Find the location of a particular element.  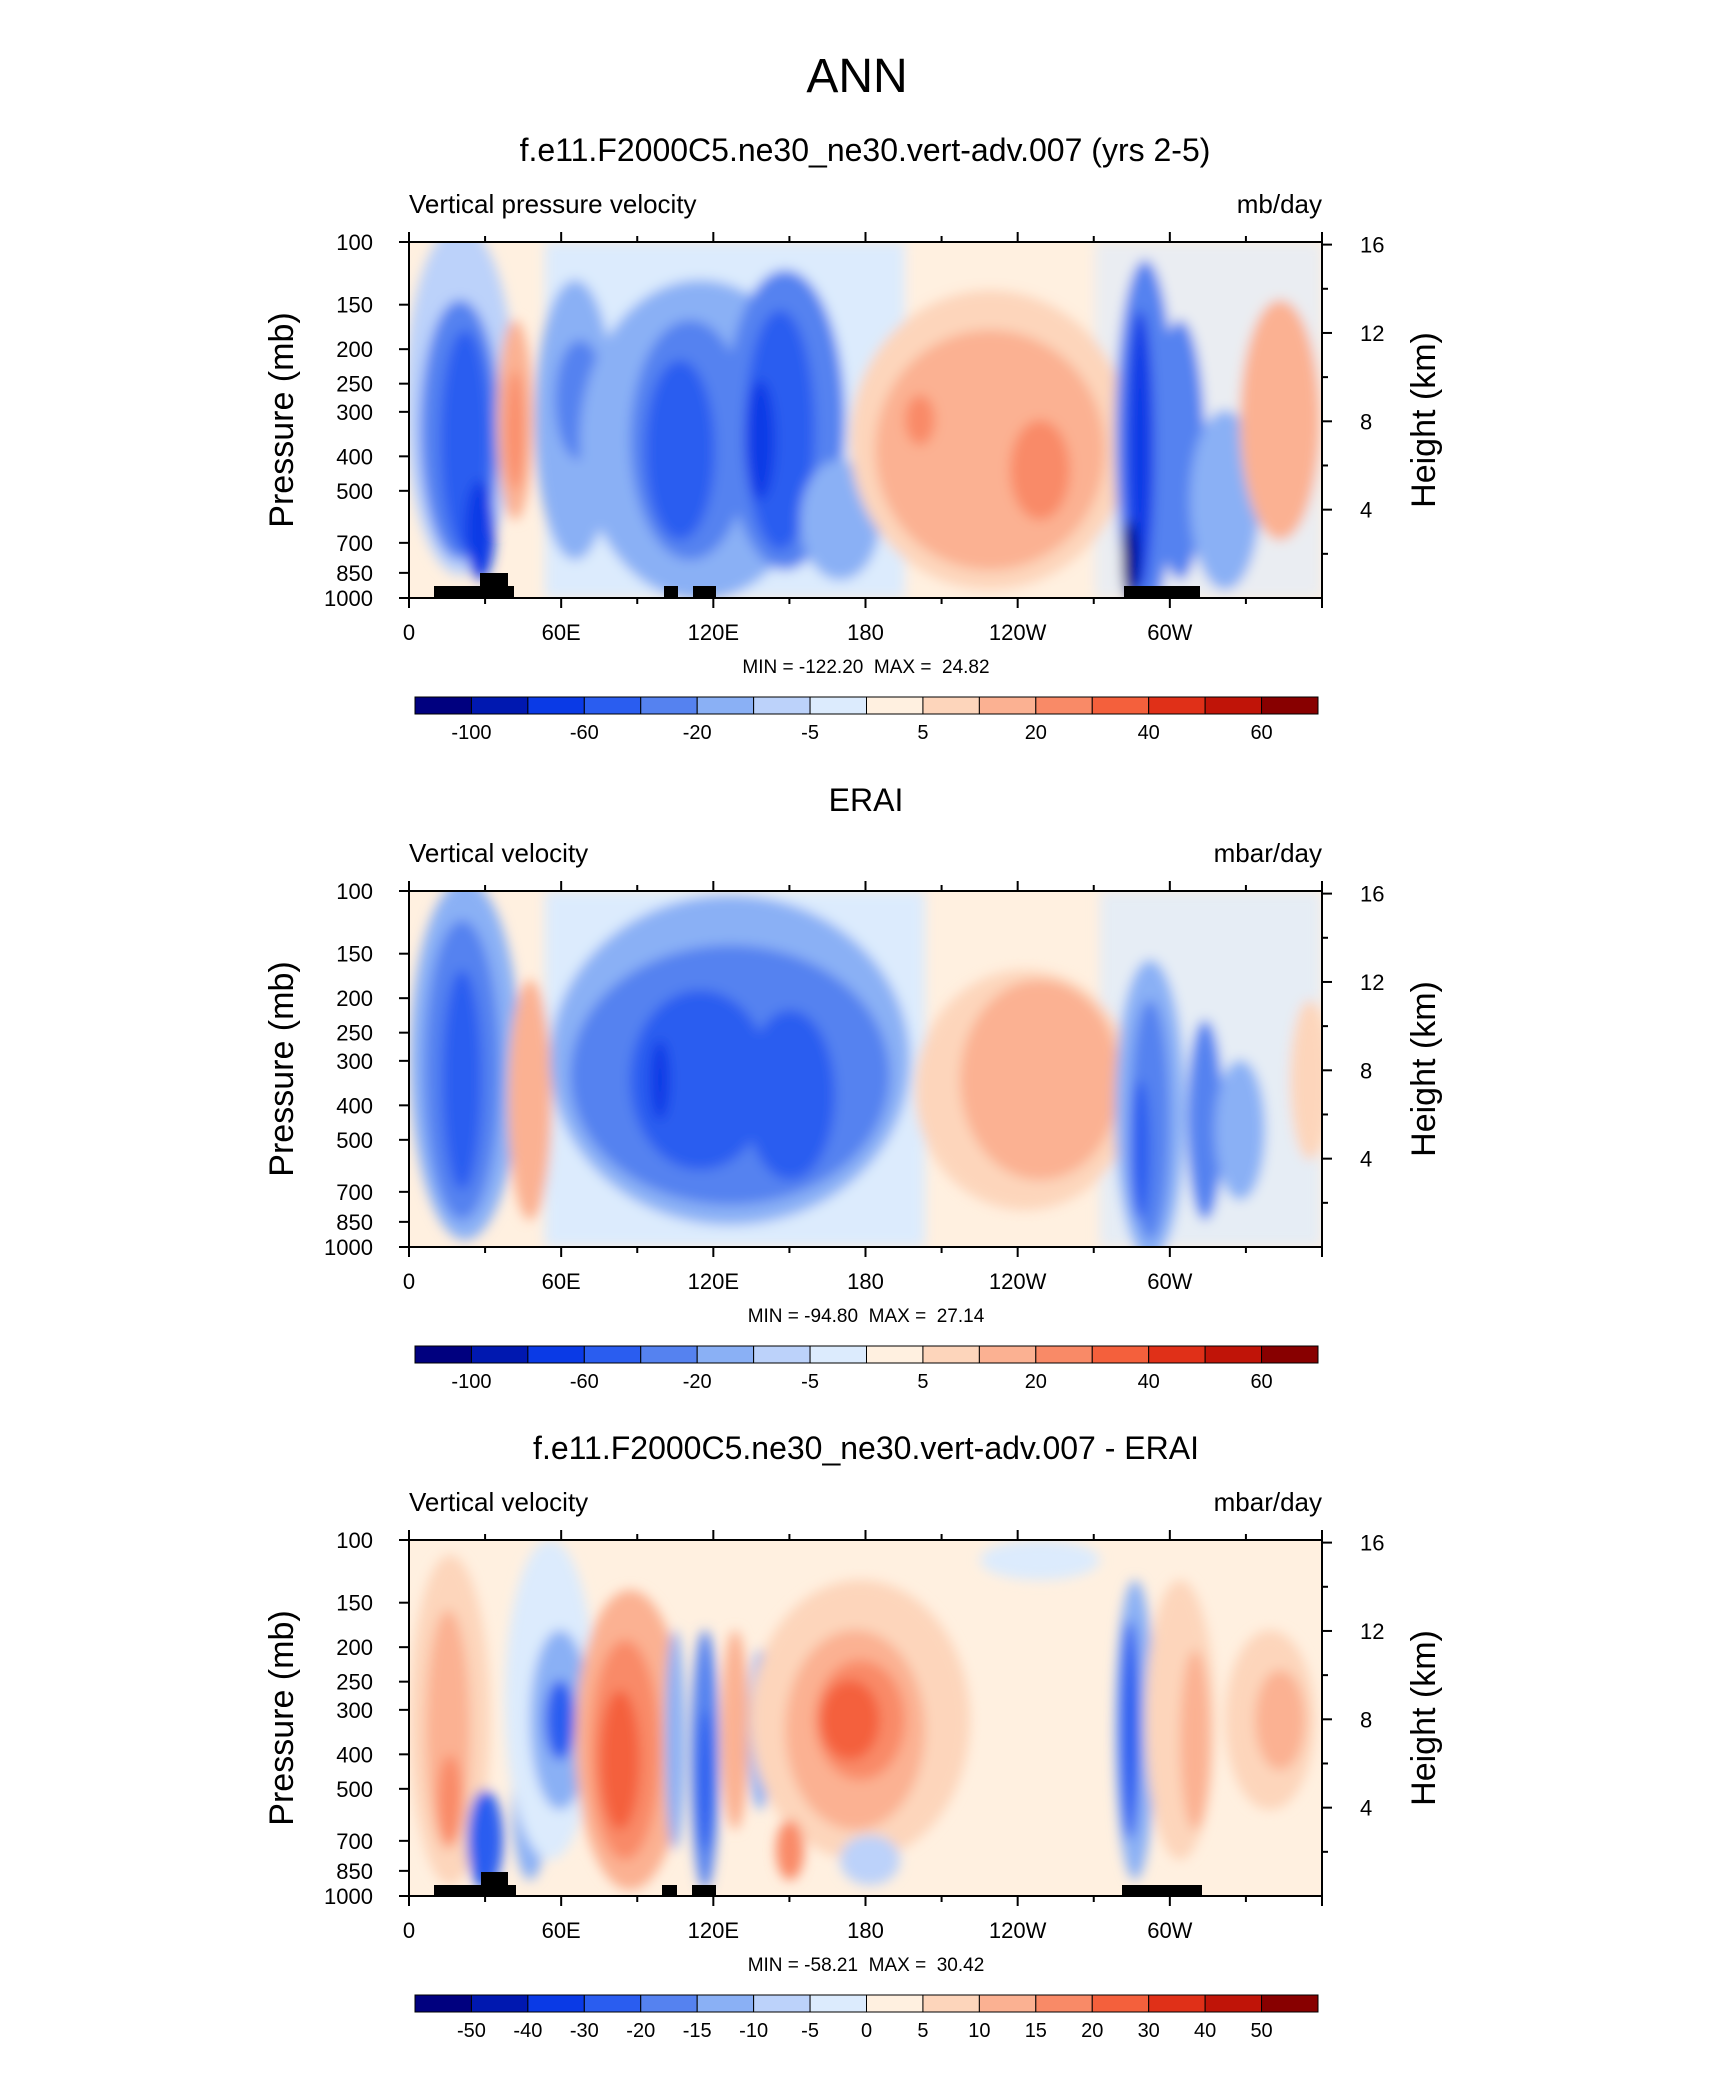

y-right-tick-label: 4 is located at coordinates (1366, 510).